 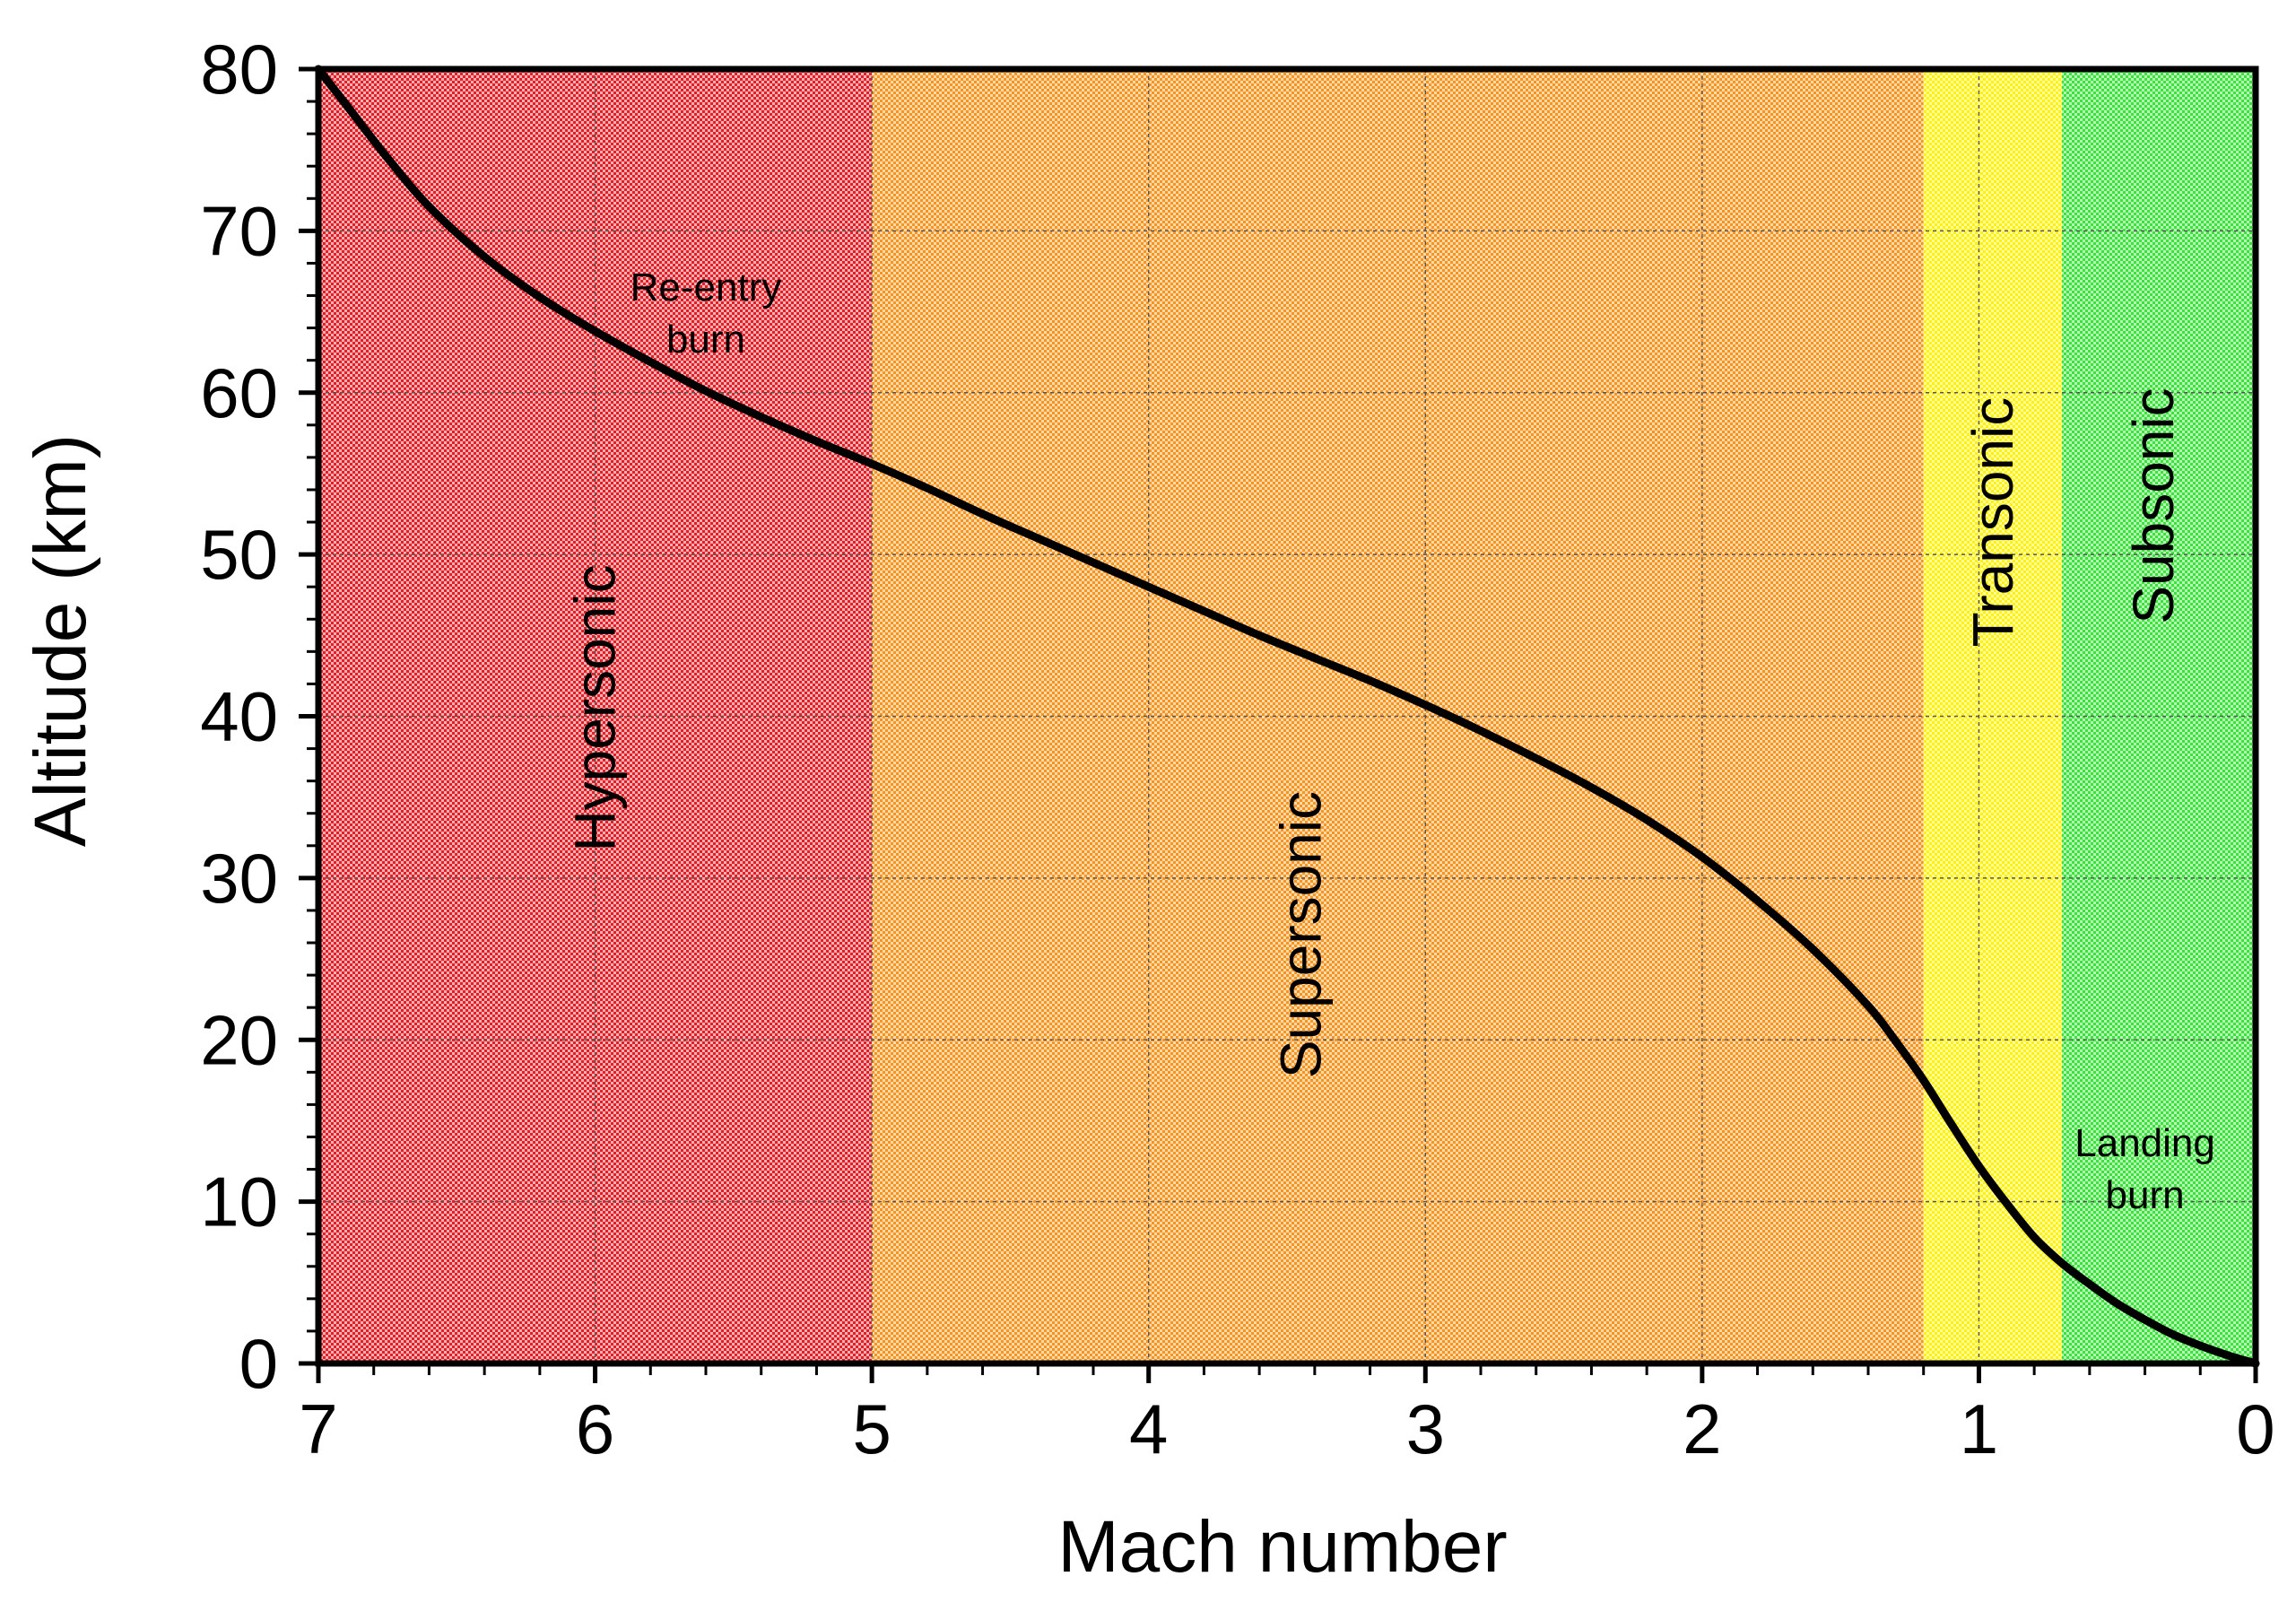 I want to click on annotation-re-entry-burn: Re-entry burn, so click(x=706, y=313).